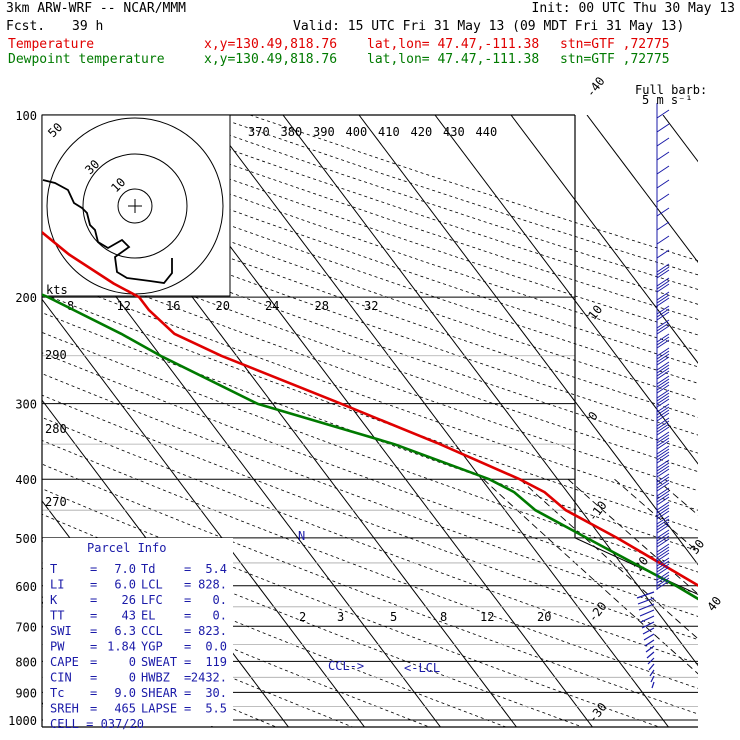 The image size is (740, 740). I want to click on wind-legend: Full barb:5 m s⁻¹, so click(671, 95).